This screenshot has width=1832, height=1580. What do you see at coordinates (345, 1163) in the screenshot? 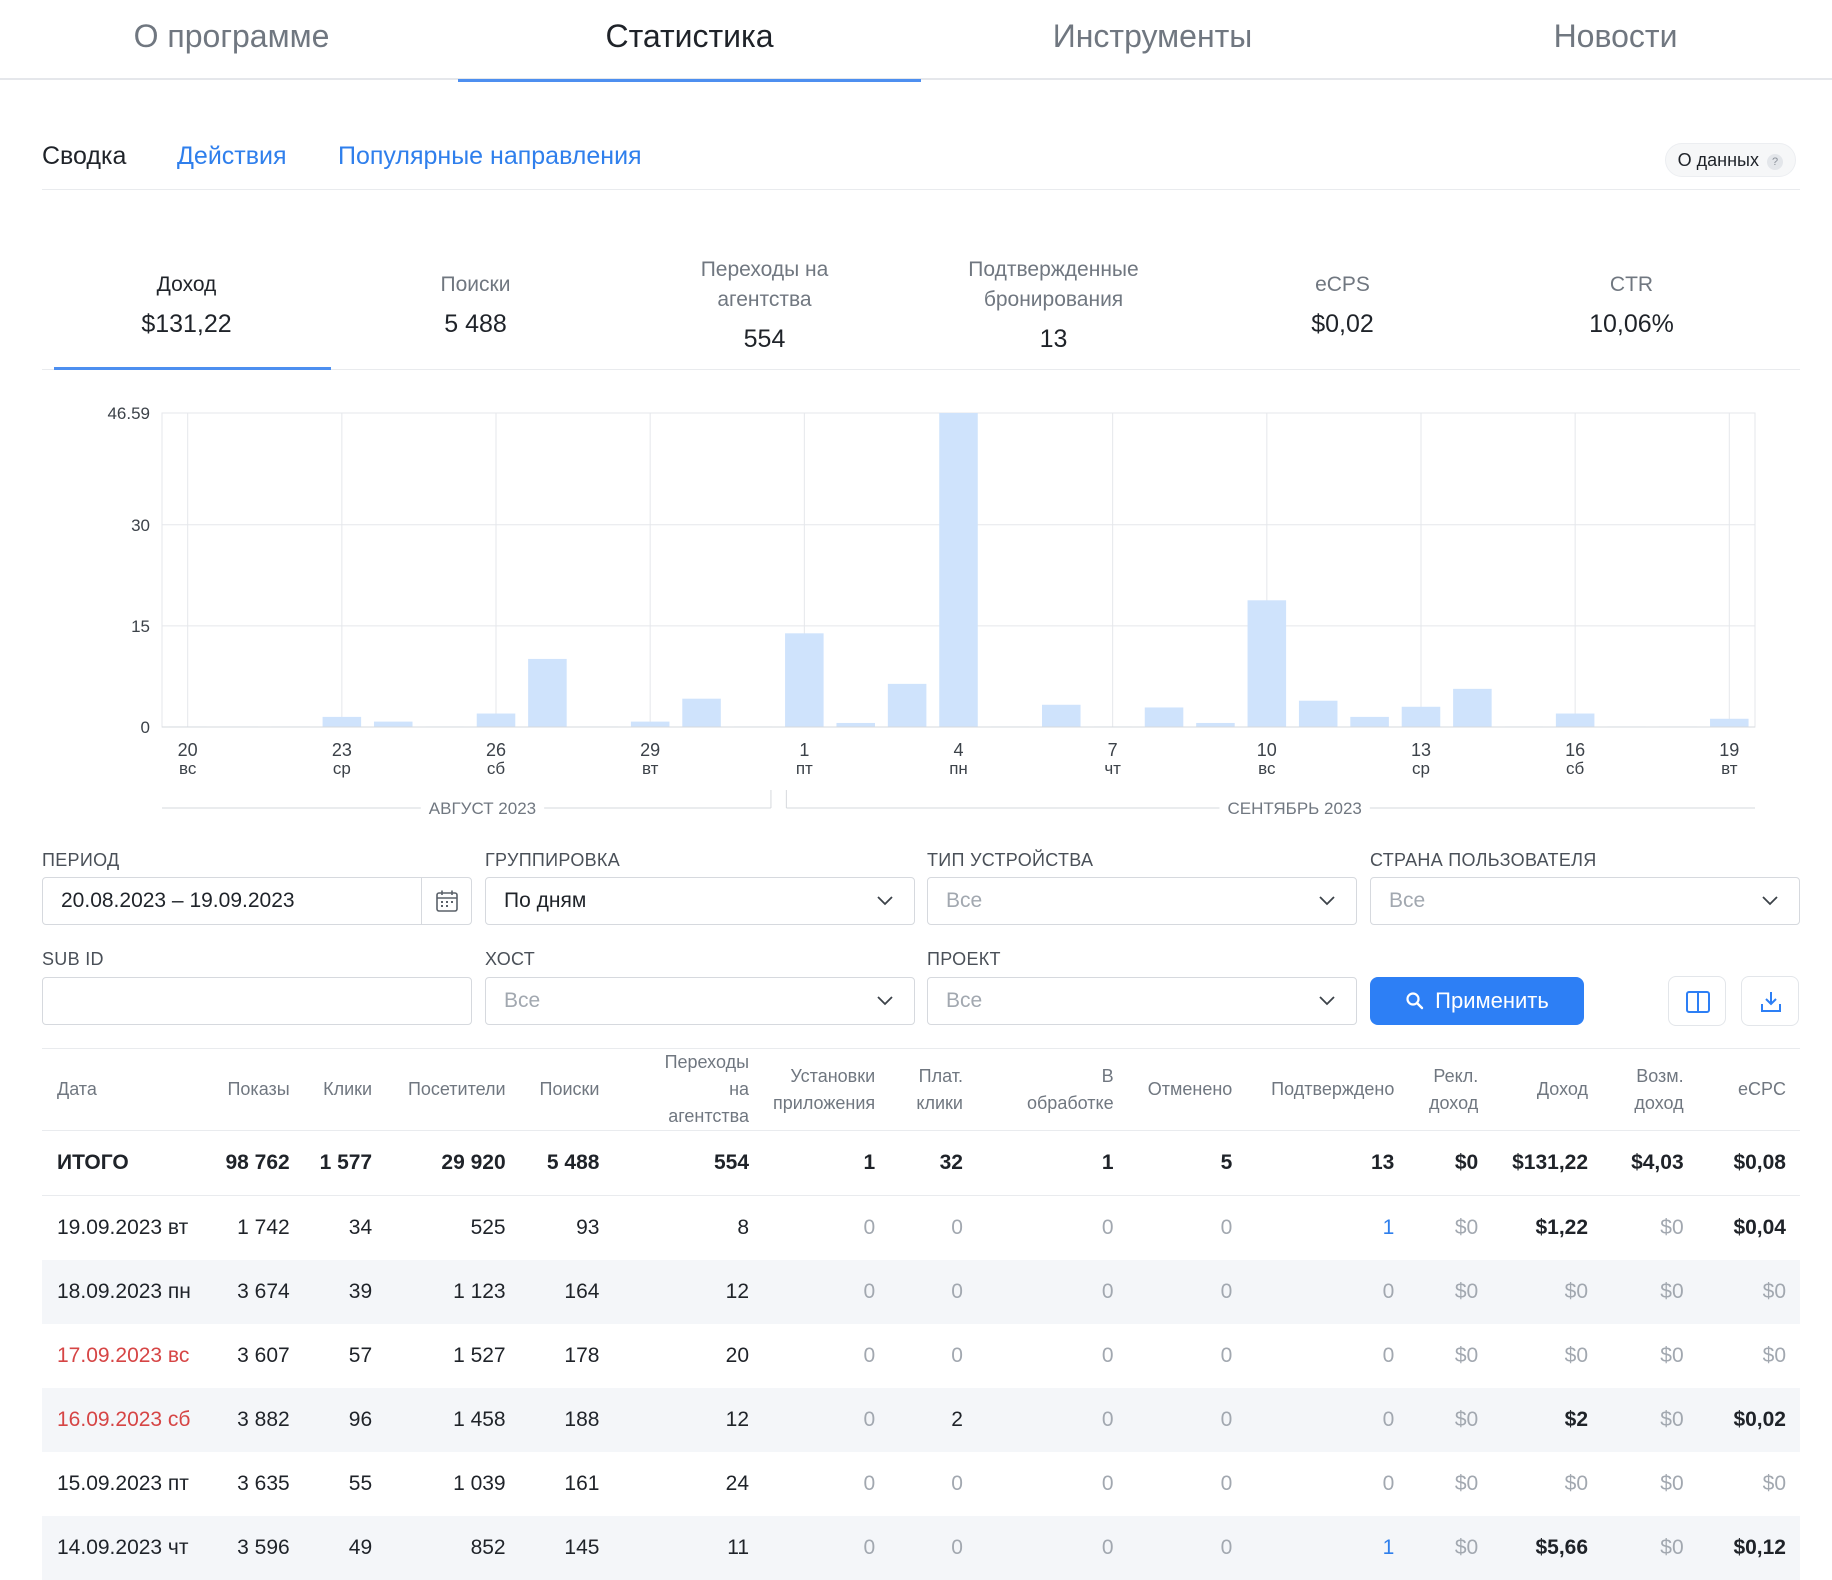
I see `table-cell: 1 577` at bounding box center [345, 1163].